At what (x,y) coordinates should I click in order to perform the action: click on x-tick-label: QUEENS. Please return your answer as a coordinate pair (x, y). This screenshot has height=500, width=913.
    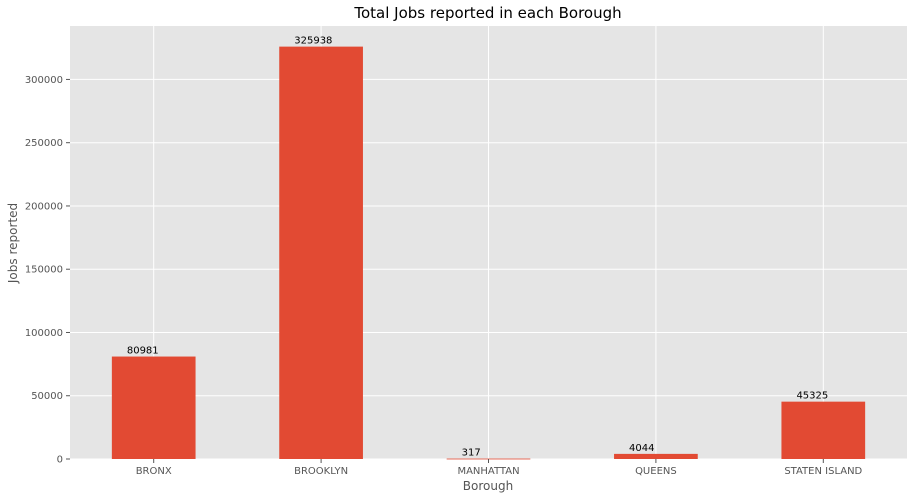
    Looking at the image, I should click on (656, 471).